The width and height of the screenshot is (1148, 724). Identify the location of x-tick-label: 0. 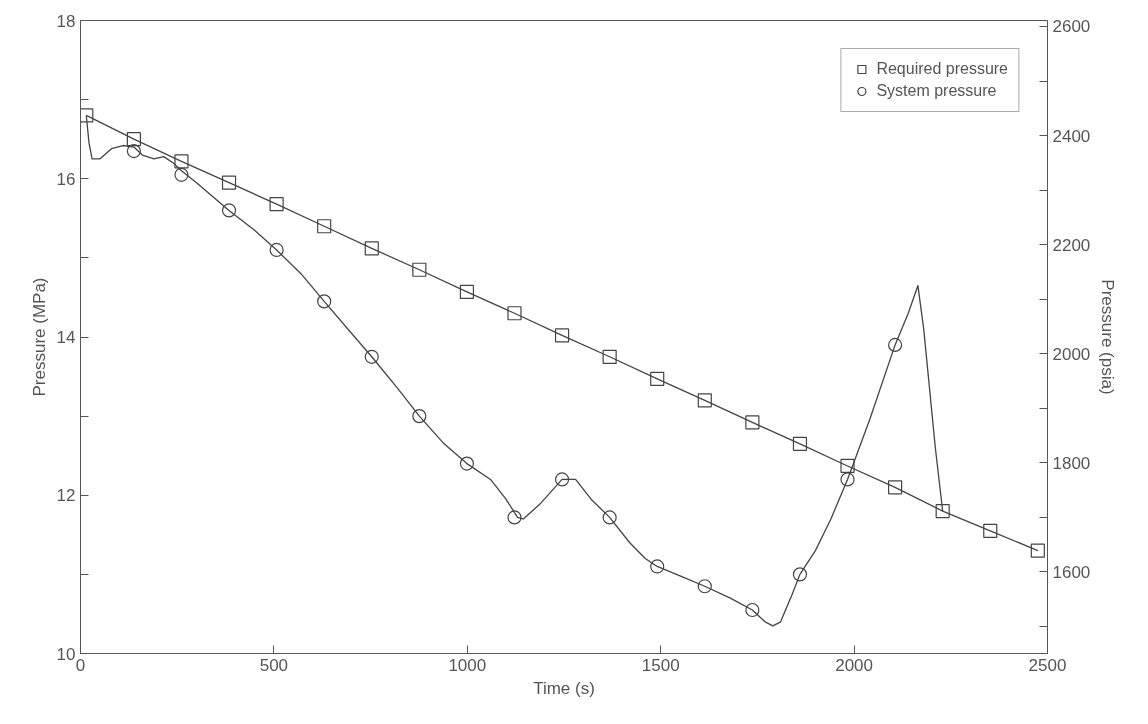
(80, 665).